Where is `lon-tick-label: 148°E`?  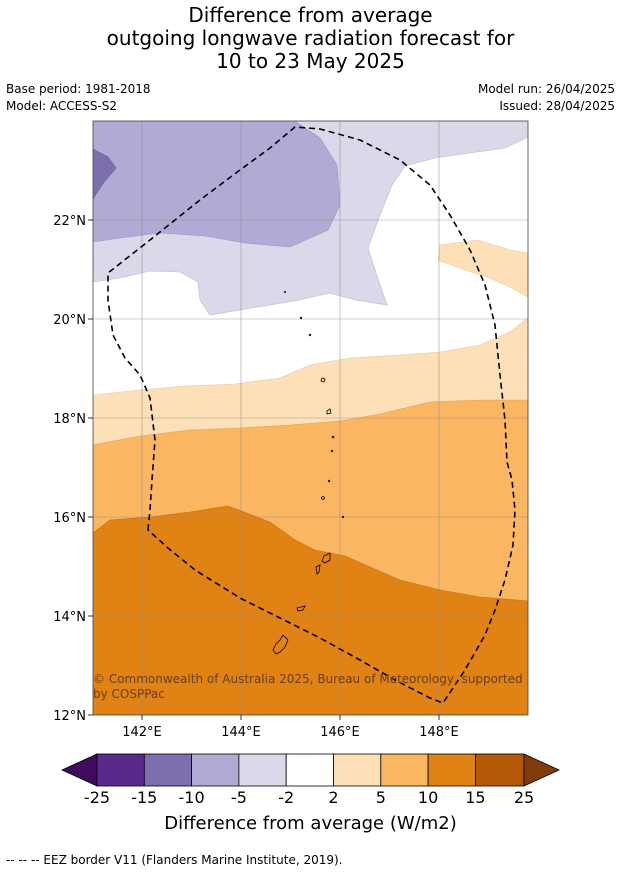 lon-tick-label: 148°E is located at coordinates (439, 732).